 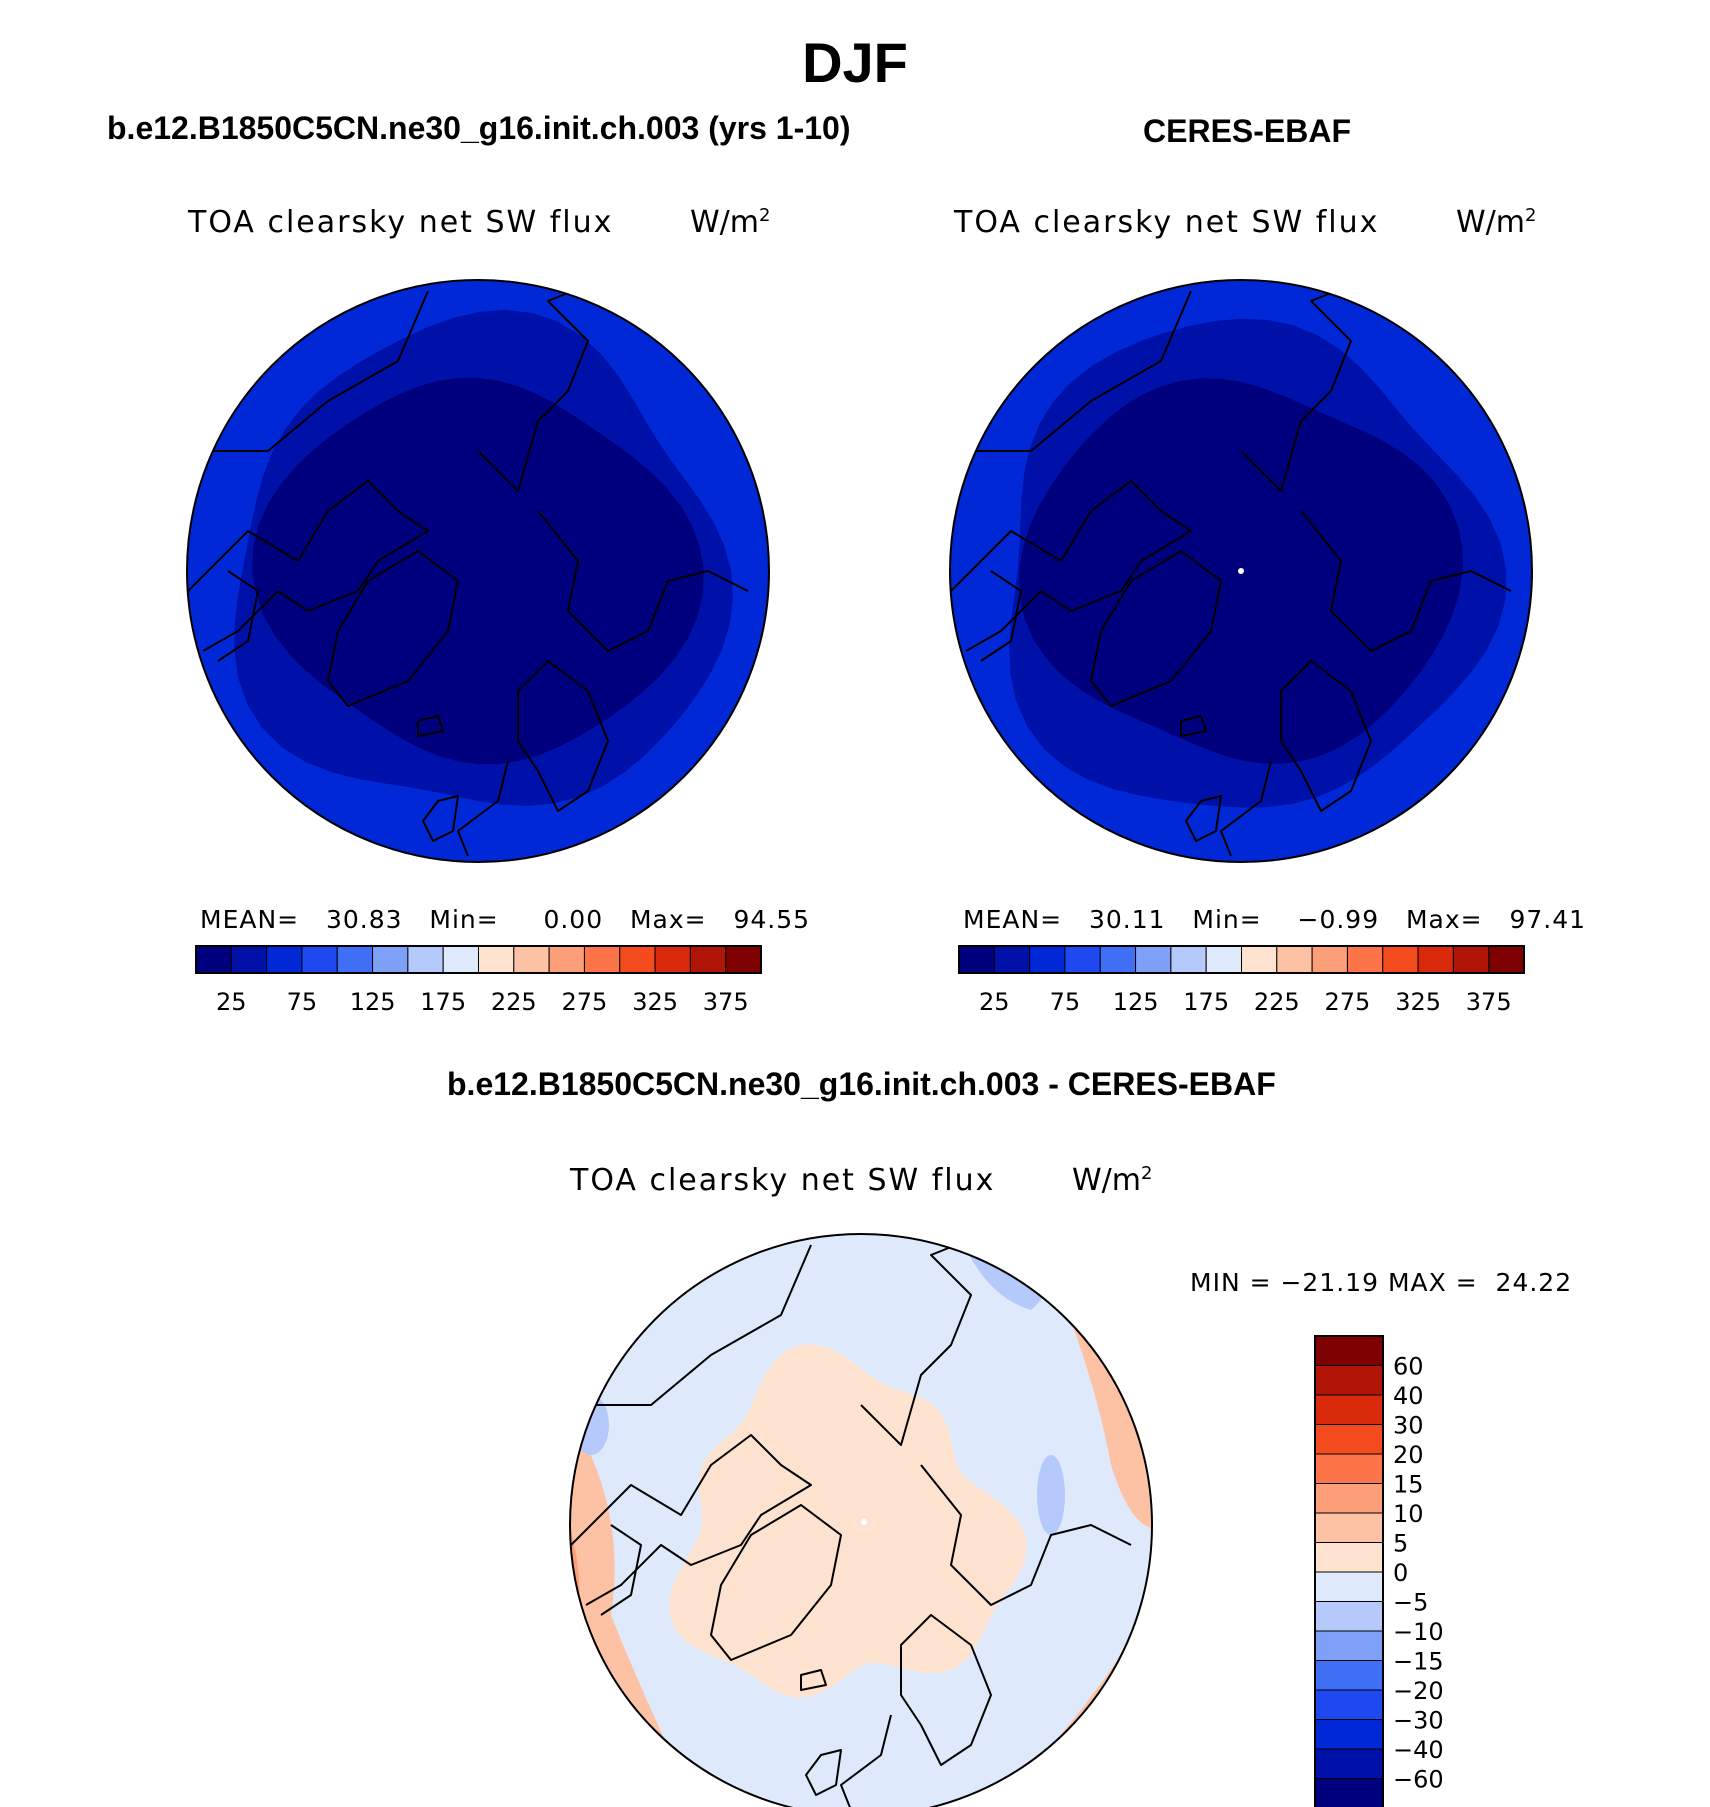 What do you see at coordinates (302, 1002) in the screenshot?
I see `panel-1-colorbar-tick-label: 75` at bounding box center [302, 1002].